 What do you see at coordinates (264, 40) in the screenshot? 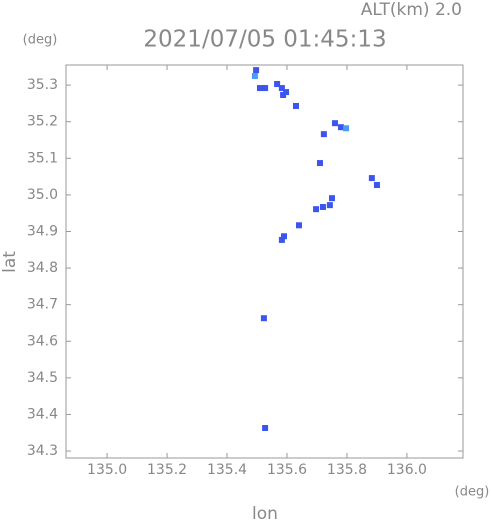
I see `chart-title: 2021/07/05 01:45:13` at bounding box center [264, 40].